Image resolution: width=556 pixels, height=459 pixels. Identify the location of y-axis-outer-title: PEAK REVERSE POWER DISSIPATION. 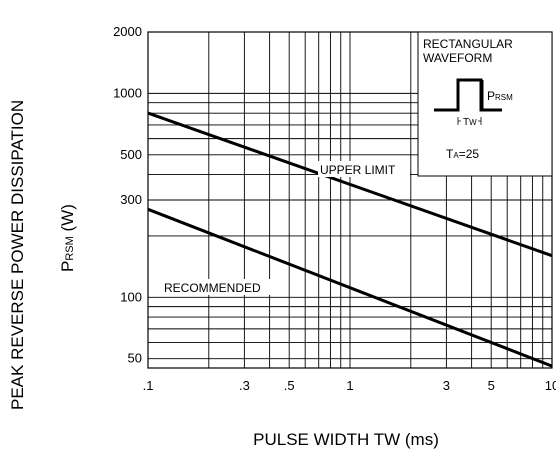
(17, 255).